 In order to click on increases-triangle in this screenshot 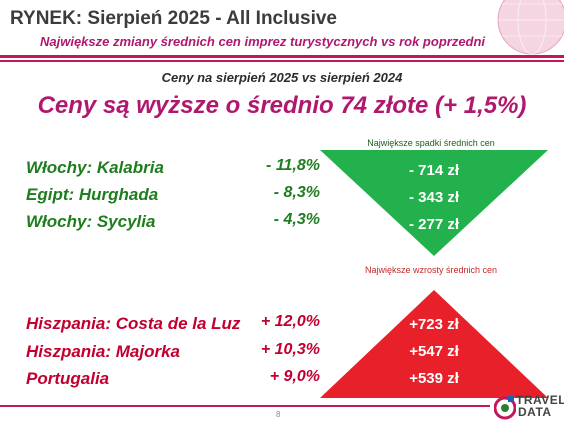, I will do `click(434, 344)`.